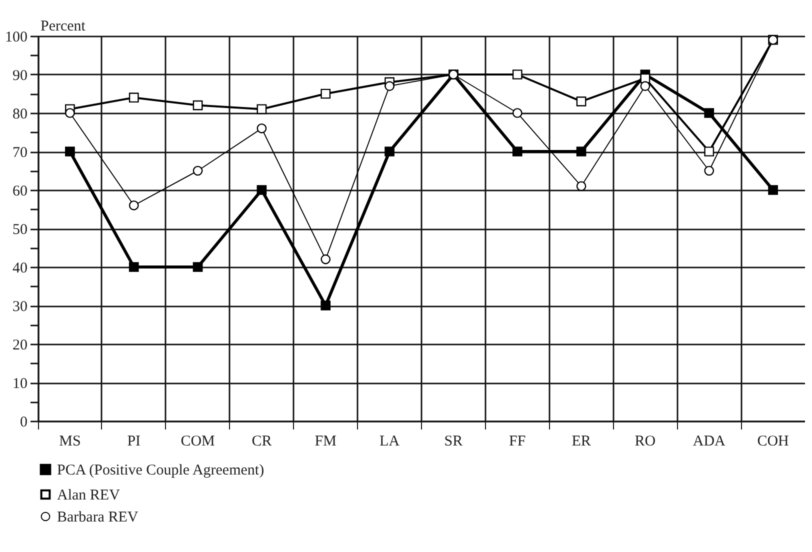 This screenshot has width=812, height=552. Describe the element at coordinates (581, 442) in the screenshot. I see `x-tick-label: ER` at that location.